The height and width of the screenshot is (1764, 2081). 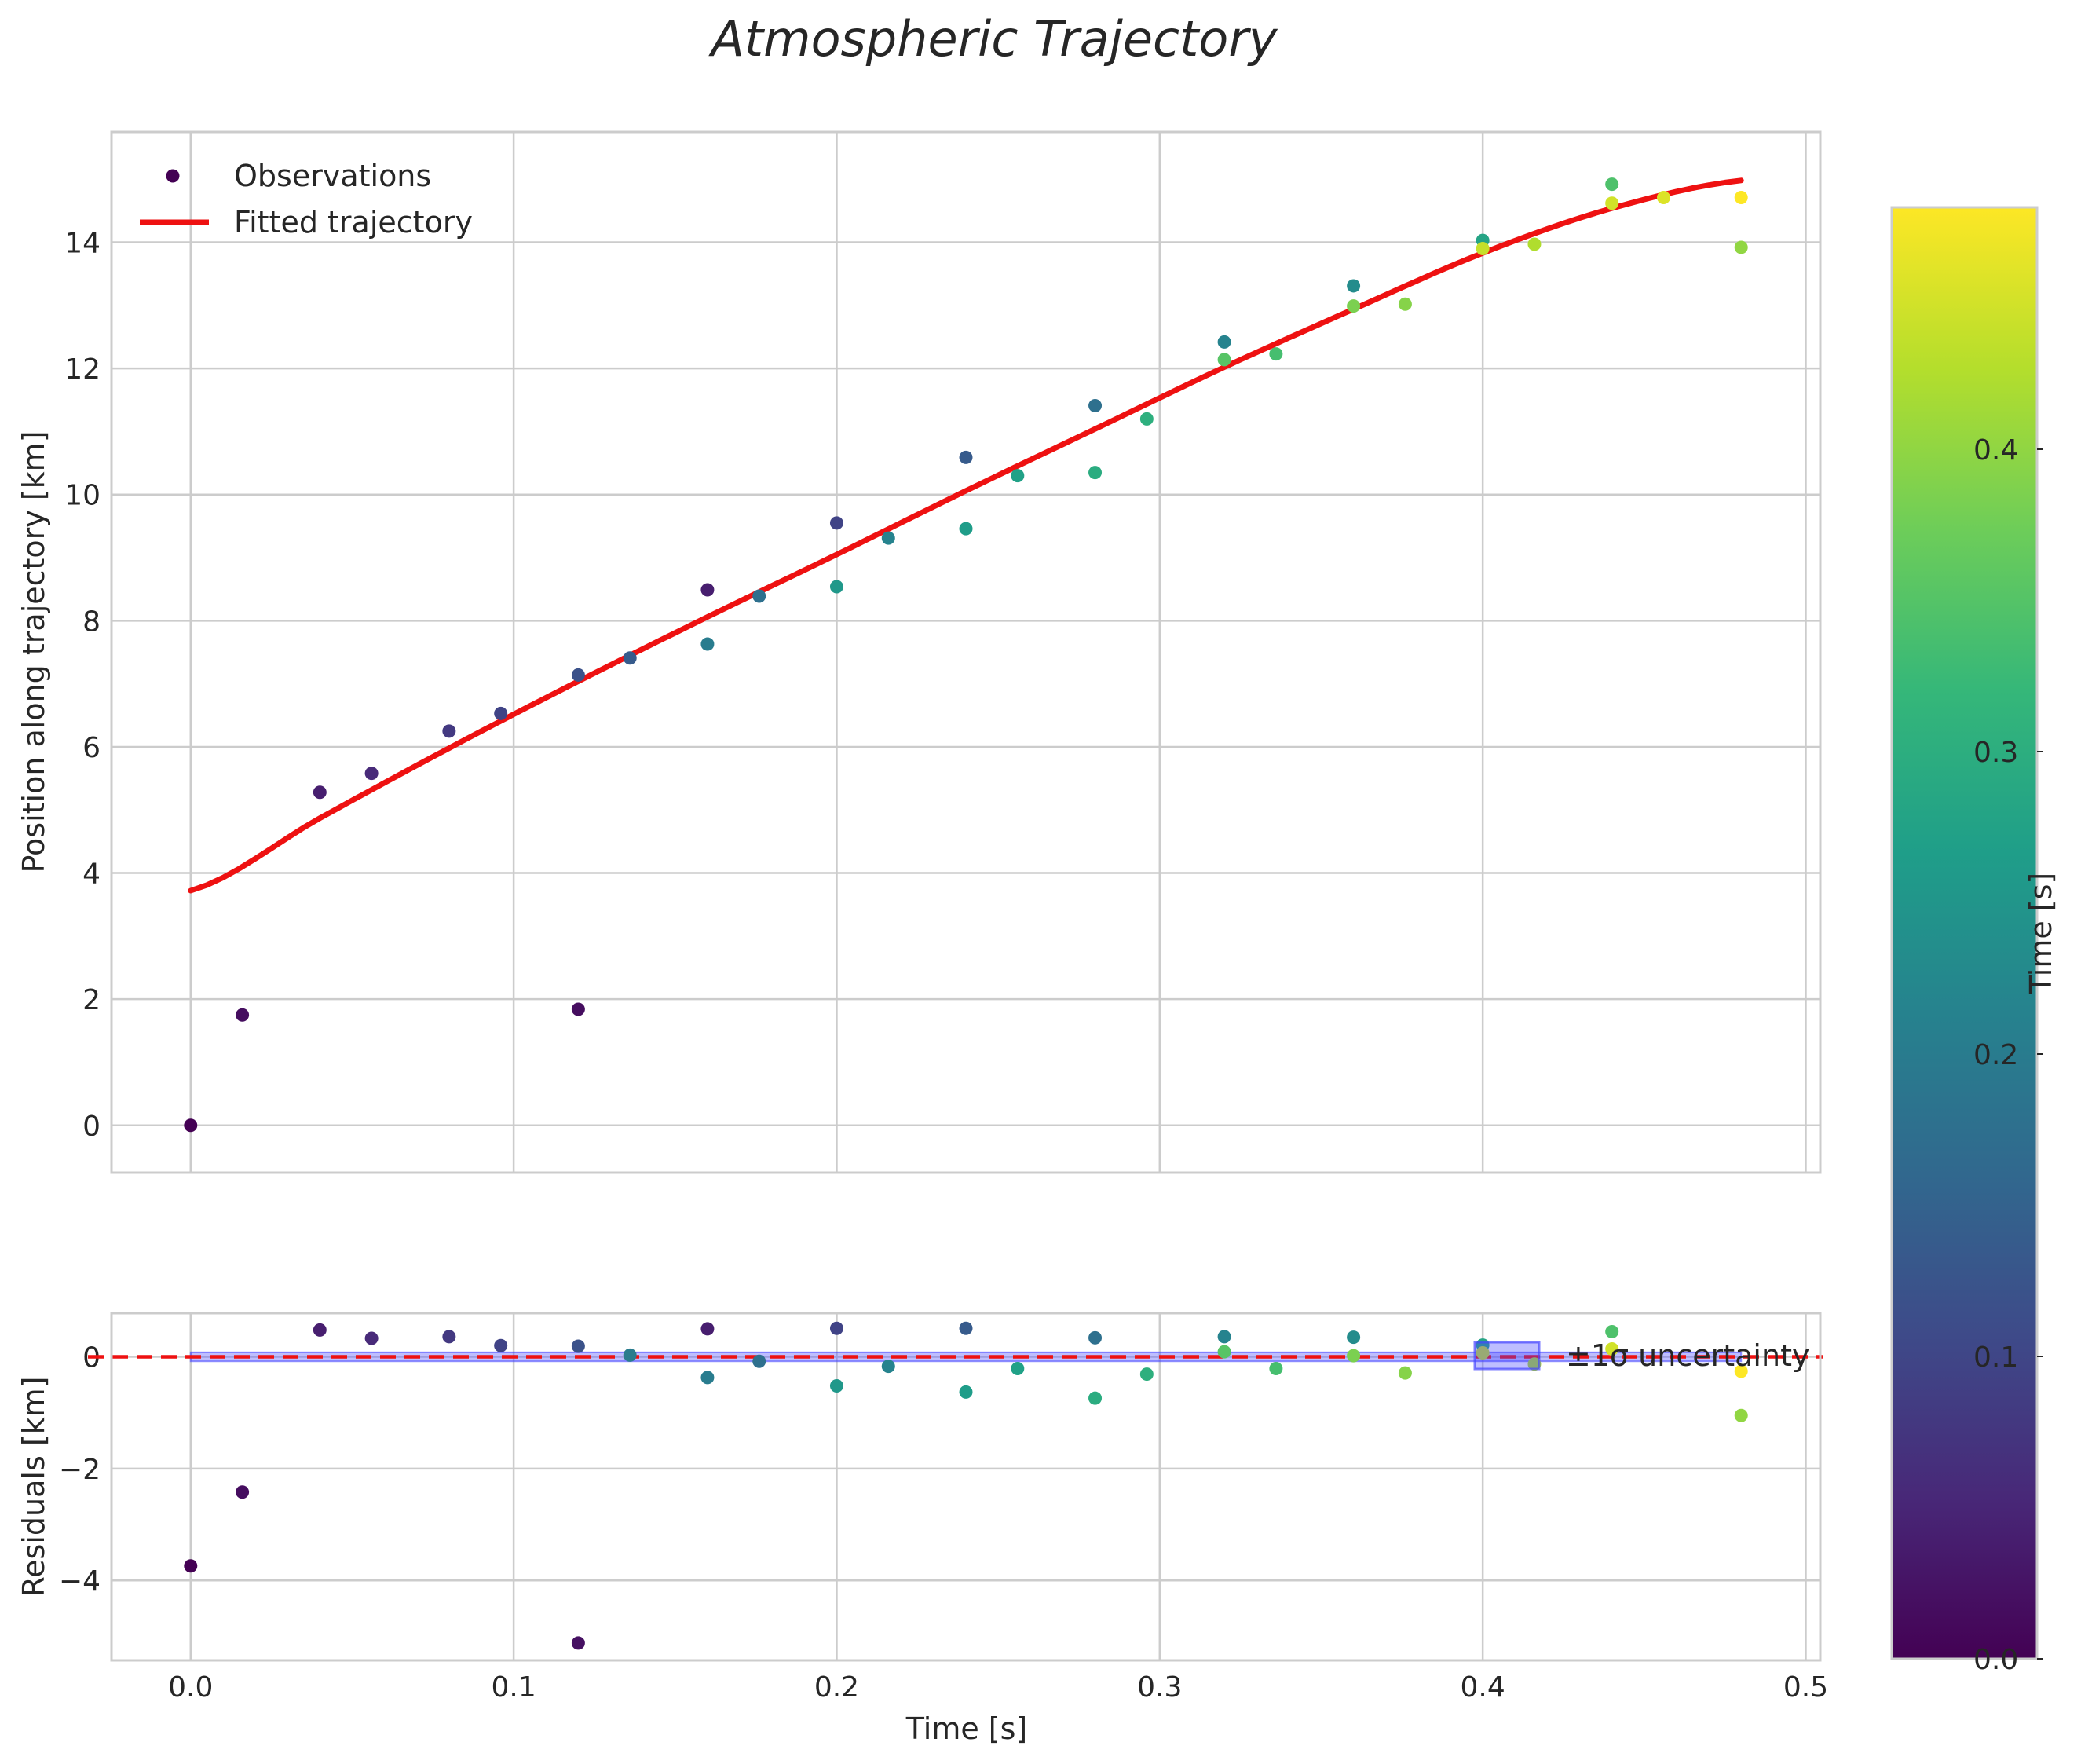 I want to click on x-tick-label: 0.4, so click(x=1483, y=1688).